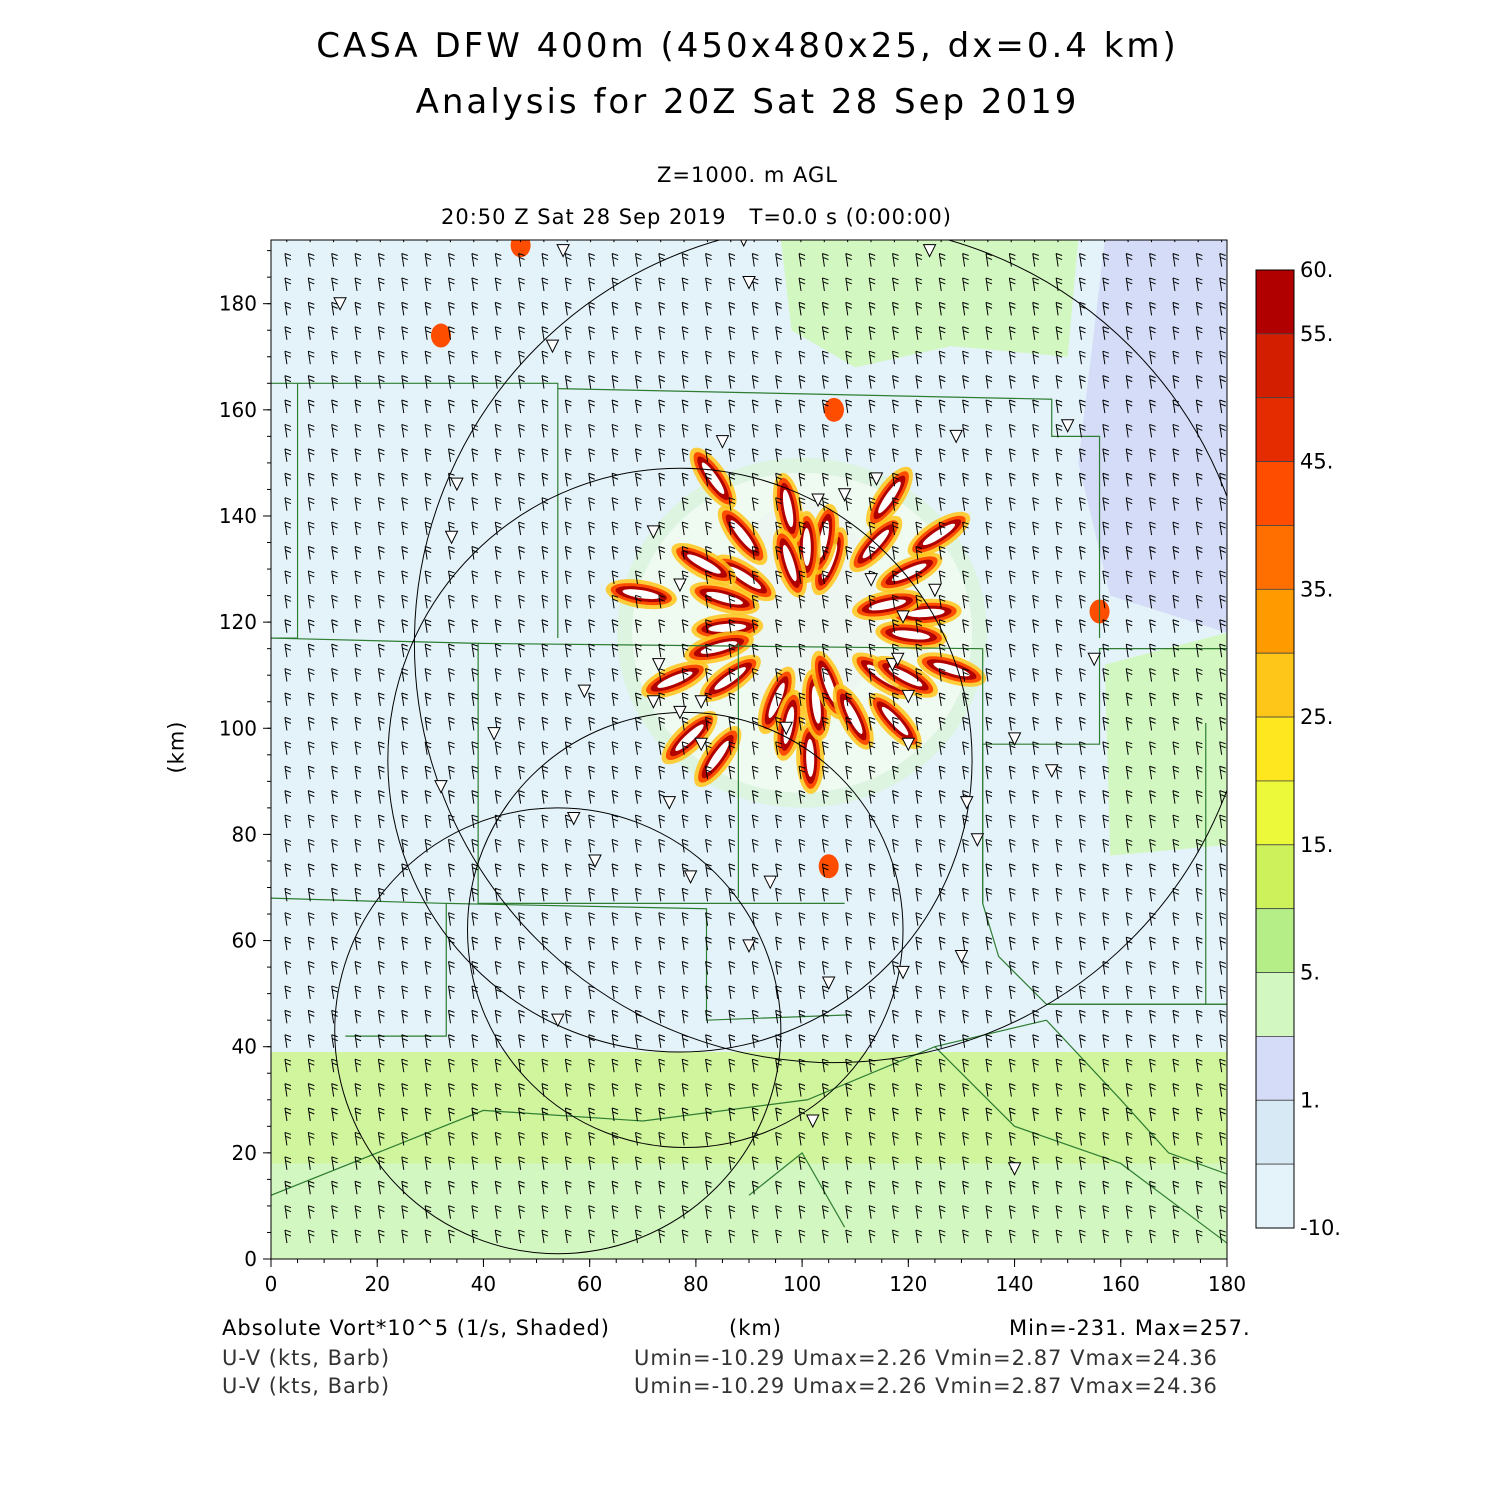 The height and width of the screenshot is (1500, 1500). I want to click on radar-range-ring, so click(685, 930).